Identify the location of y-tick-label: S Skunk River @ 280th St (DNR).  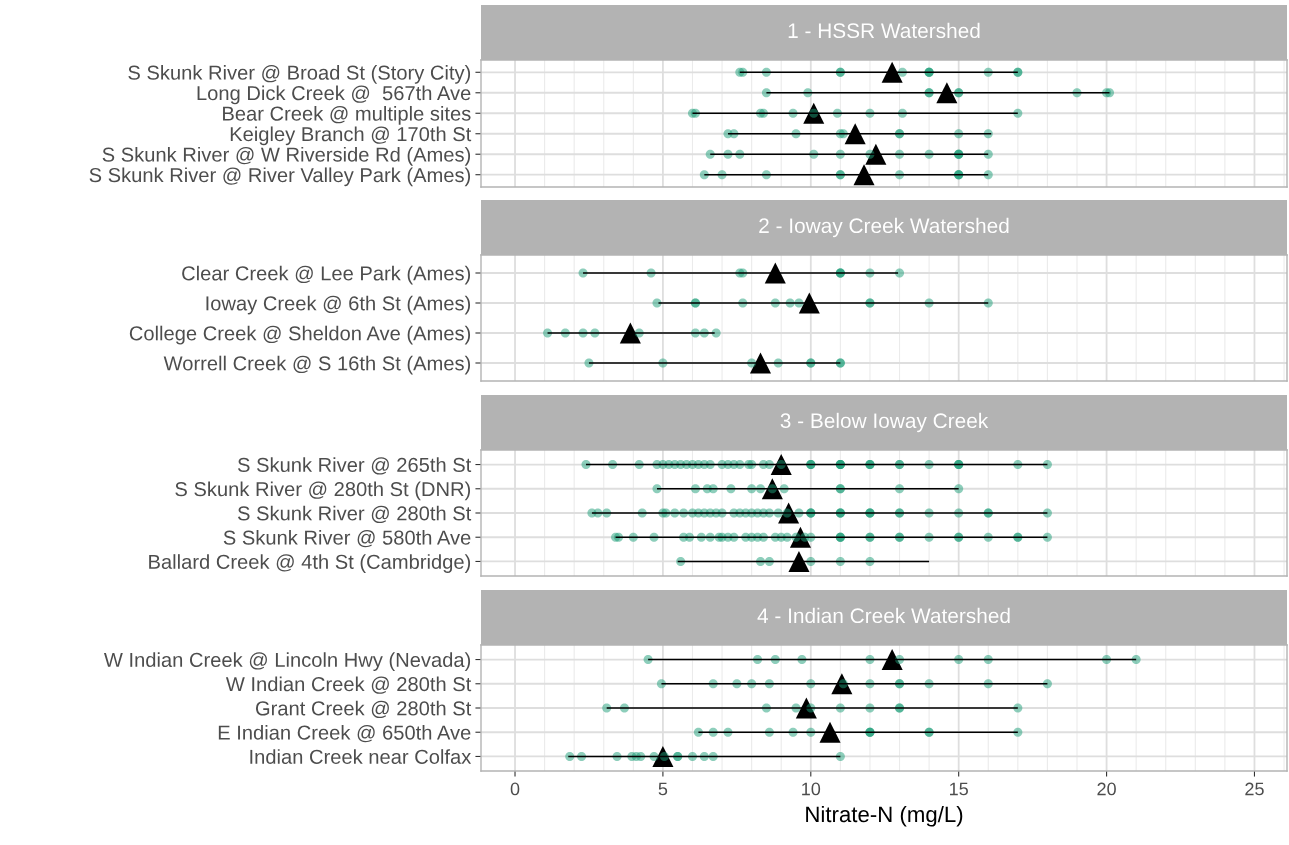
(323, 491).